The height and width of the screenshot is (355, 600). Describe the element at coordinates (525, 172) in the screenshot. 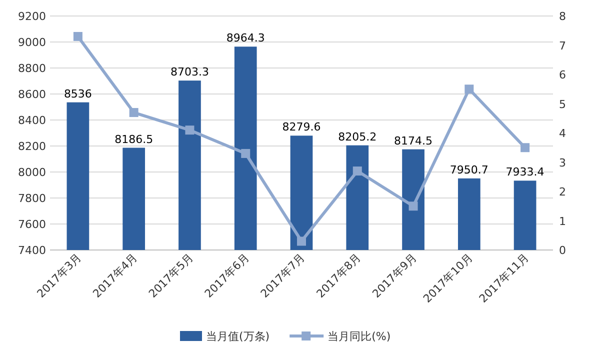

I see `data-label: 7933.4` at that location.